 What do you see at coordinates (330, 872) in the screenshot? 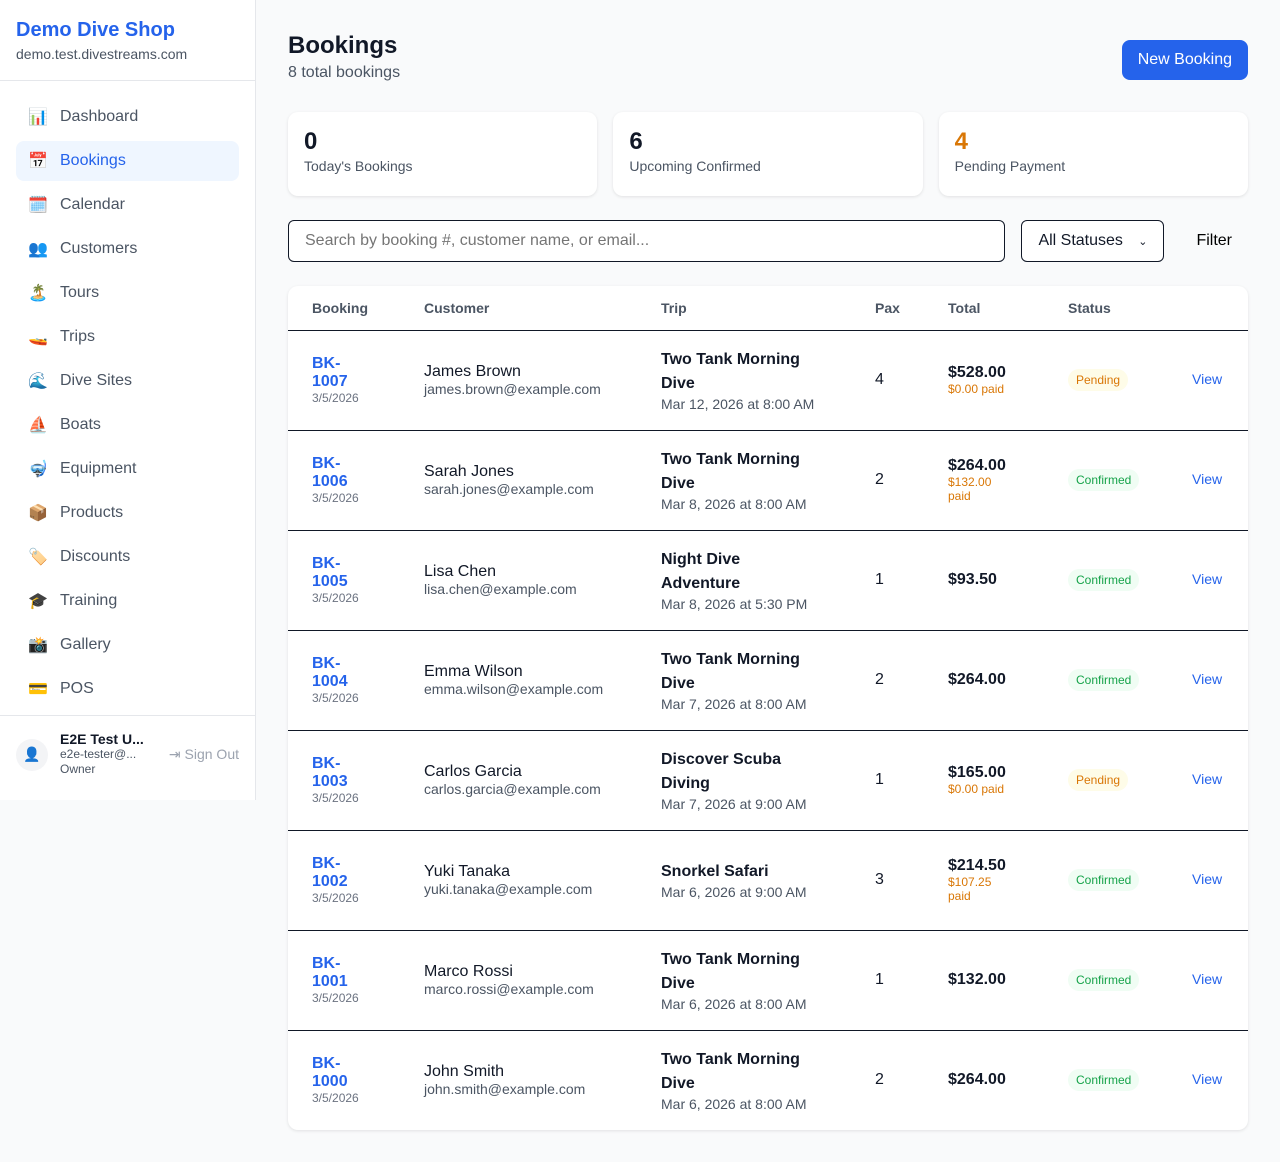
I see `booking-id-link: BK-1002` at bounding box center [330, 872].